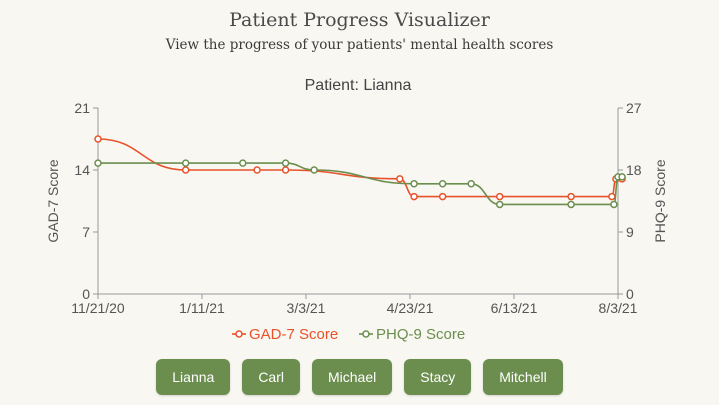 This screenshot has height=405, width=719. Describe the element at coordinates (420, 334) in the screenshot. I see `legend-label-phq9: PHQ-9 Score` at that location.